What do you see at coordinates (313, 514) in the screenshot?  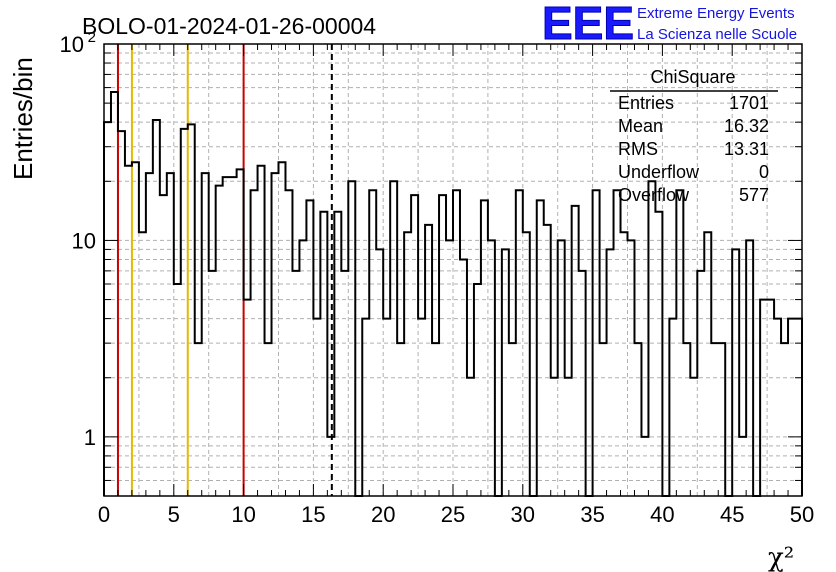 I see `x-tick-label: 15` at bounding box center [313, 514].